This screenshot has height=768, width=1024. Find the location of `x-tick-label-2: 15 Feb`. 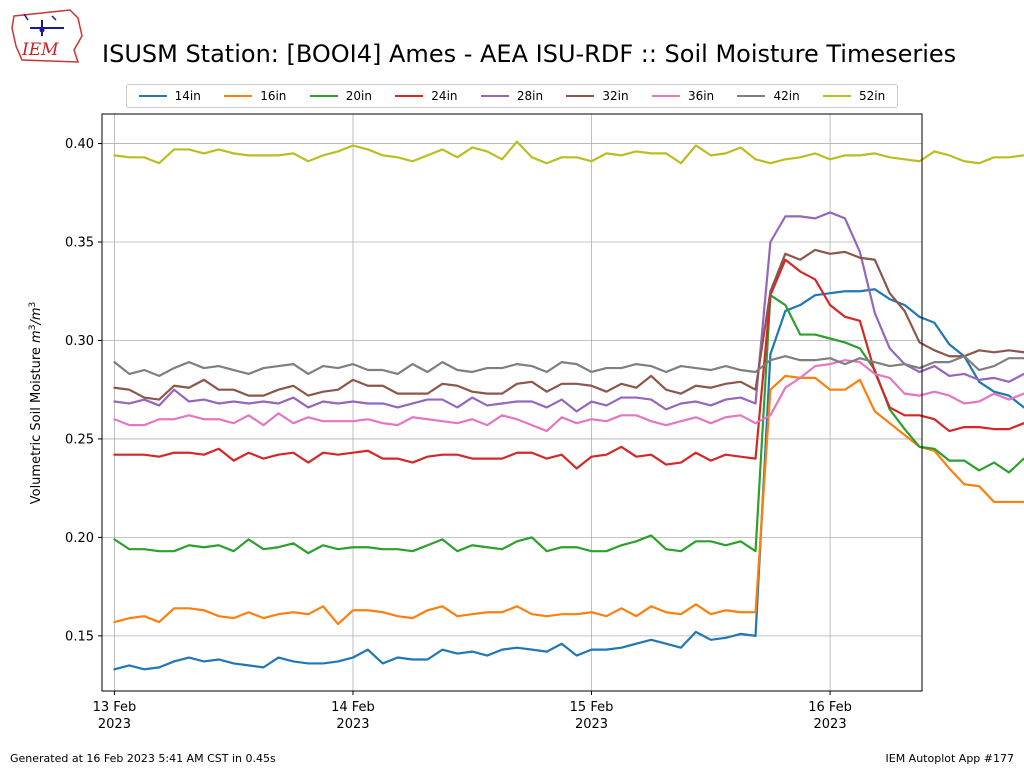

x-tick-label-2: 15 Feb is located at coordinates (592, 707).